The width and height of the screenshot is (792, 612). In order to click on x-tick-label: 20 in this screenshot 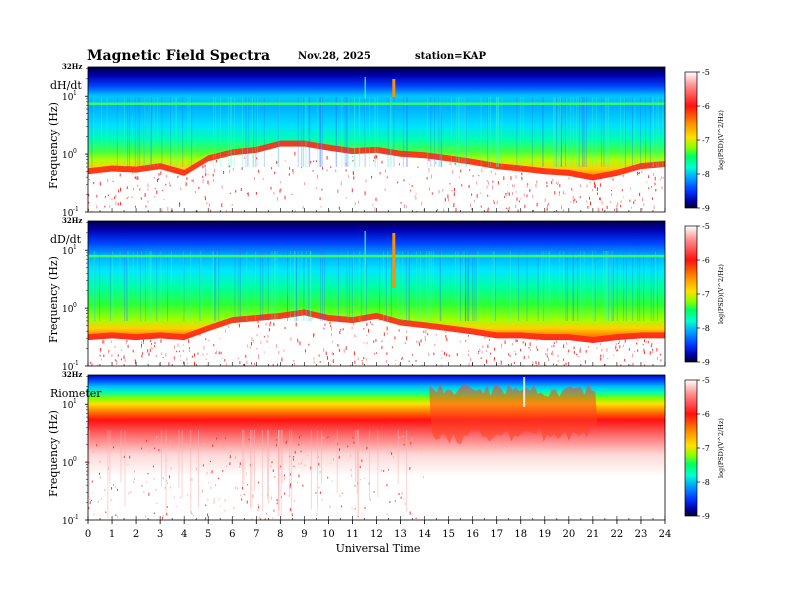, I will do `click(568, 534)`.